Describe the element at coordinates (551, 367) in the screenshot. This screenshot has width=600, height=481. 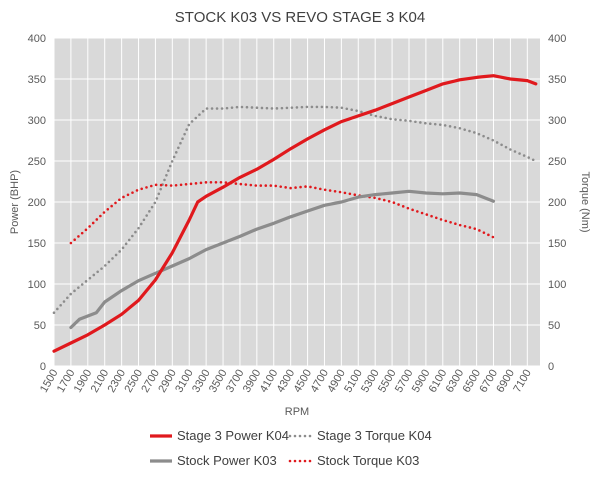
I see `y2-tick-label-0: 0` at that location.